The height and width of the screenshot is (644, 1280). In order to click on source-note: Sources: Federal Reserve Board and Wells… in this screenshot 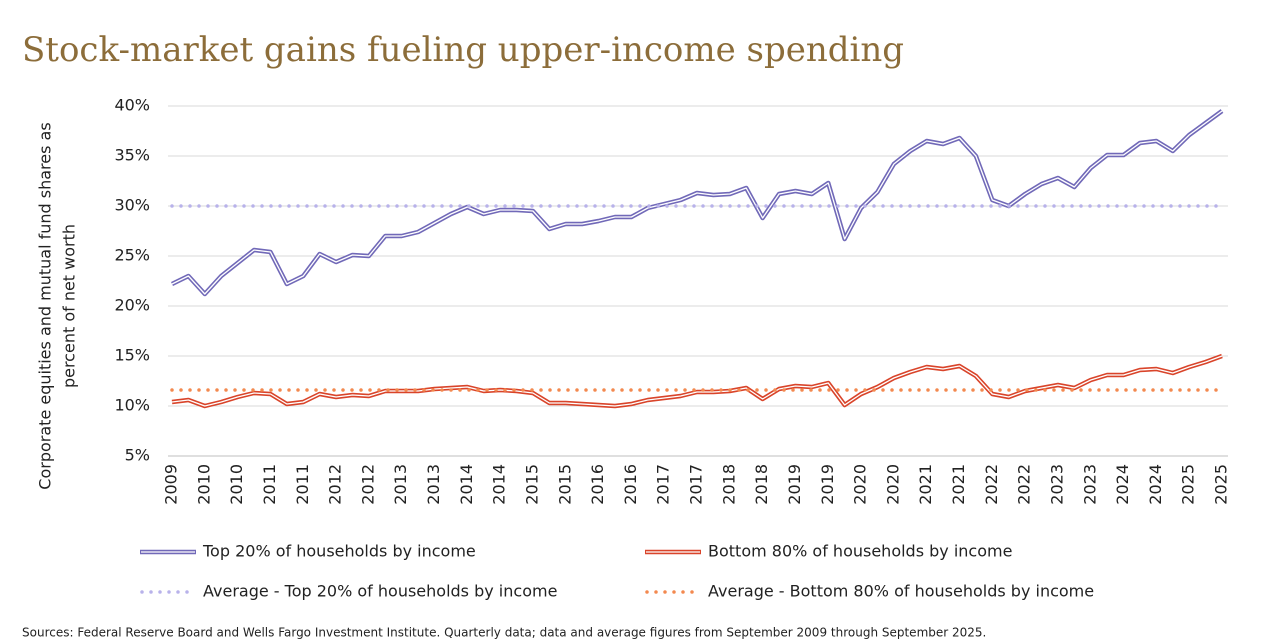, I will do `click(504, 633)`.